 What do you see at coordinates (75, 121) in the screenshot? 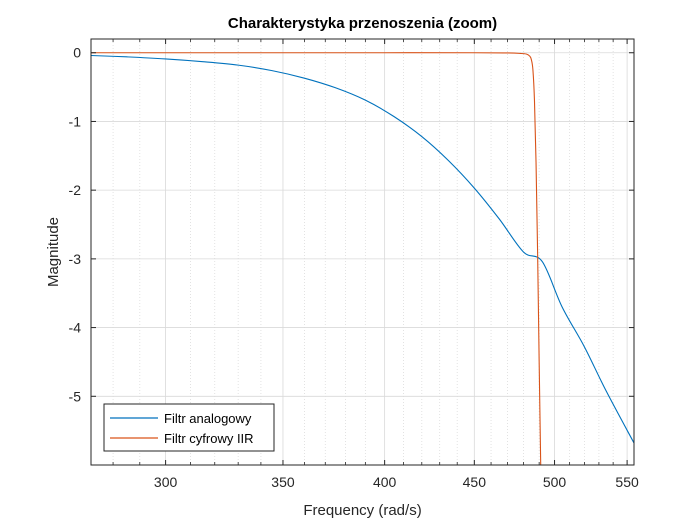
I see `y-tick-label: -1` at bounding box center [75, 121].